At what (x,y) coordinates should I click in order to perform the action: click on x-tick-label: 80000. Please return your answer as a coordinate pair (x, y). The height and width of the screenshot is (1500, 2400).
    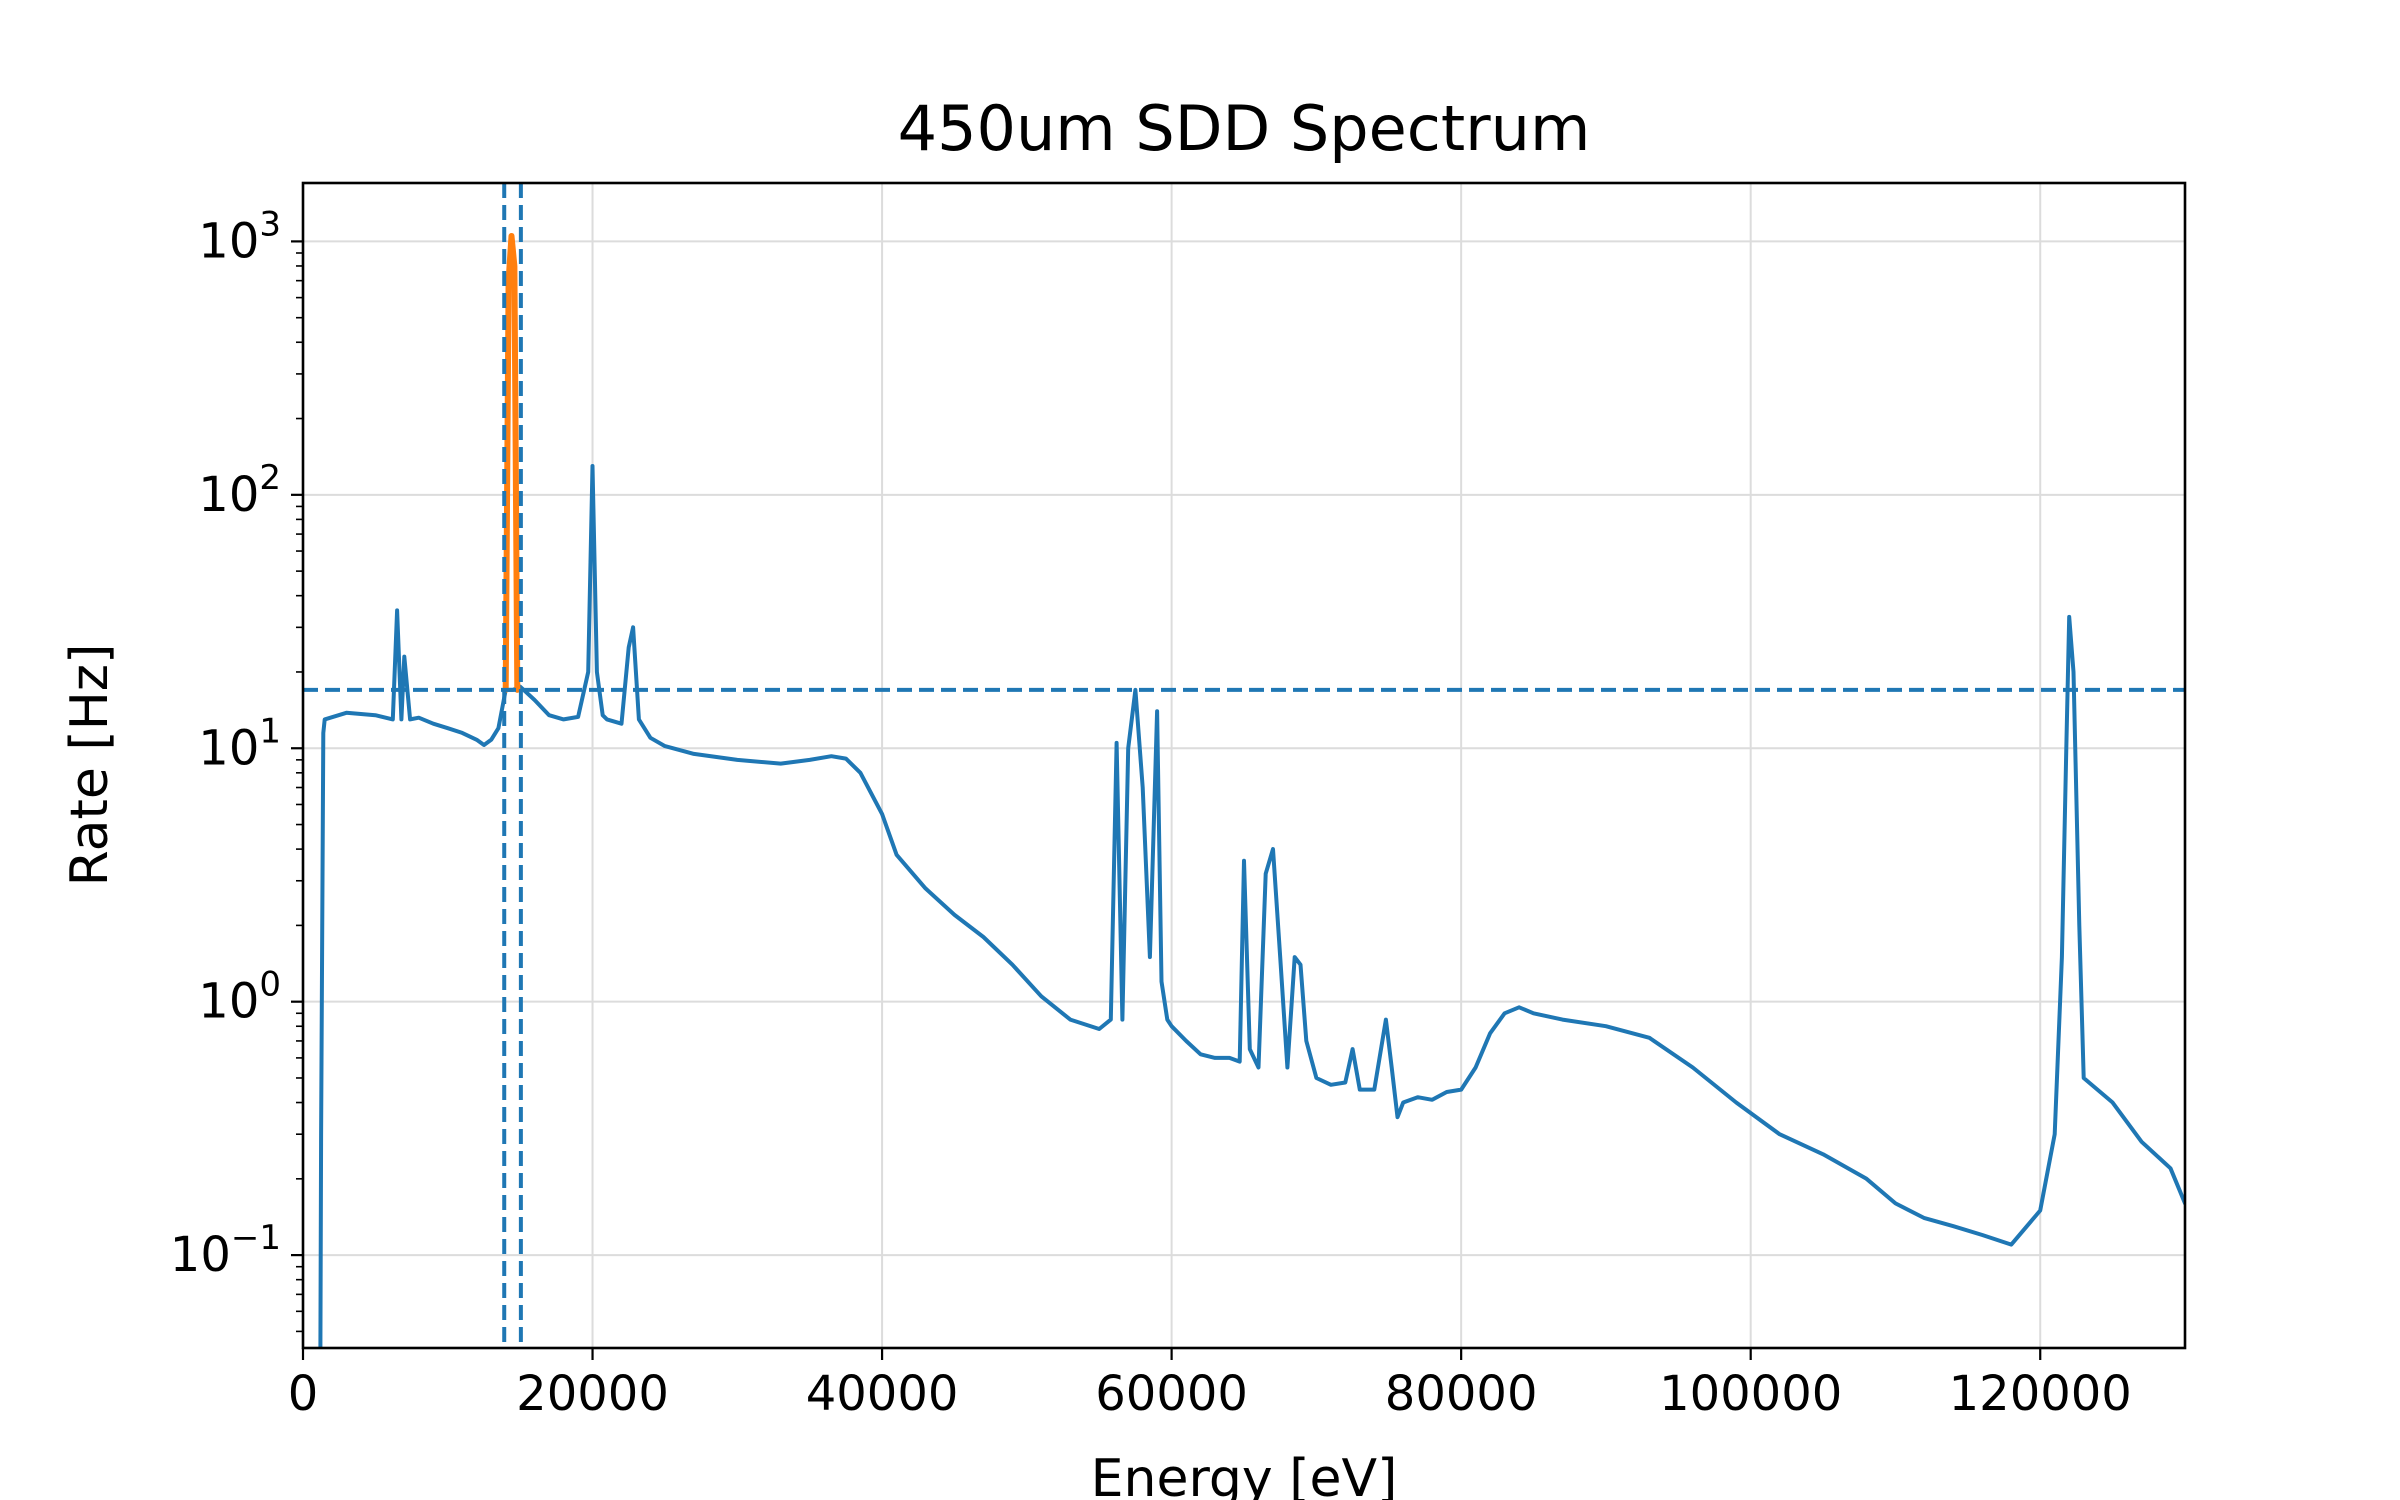
    Looking at the image, I should click on (1461, 1394).